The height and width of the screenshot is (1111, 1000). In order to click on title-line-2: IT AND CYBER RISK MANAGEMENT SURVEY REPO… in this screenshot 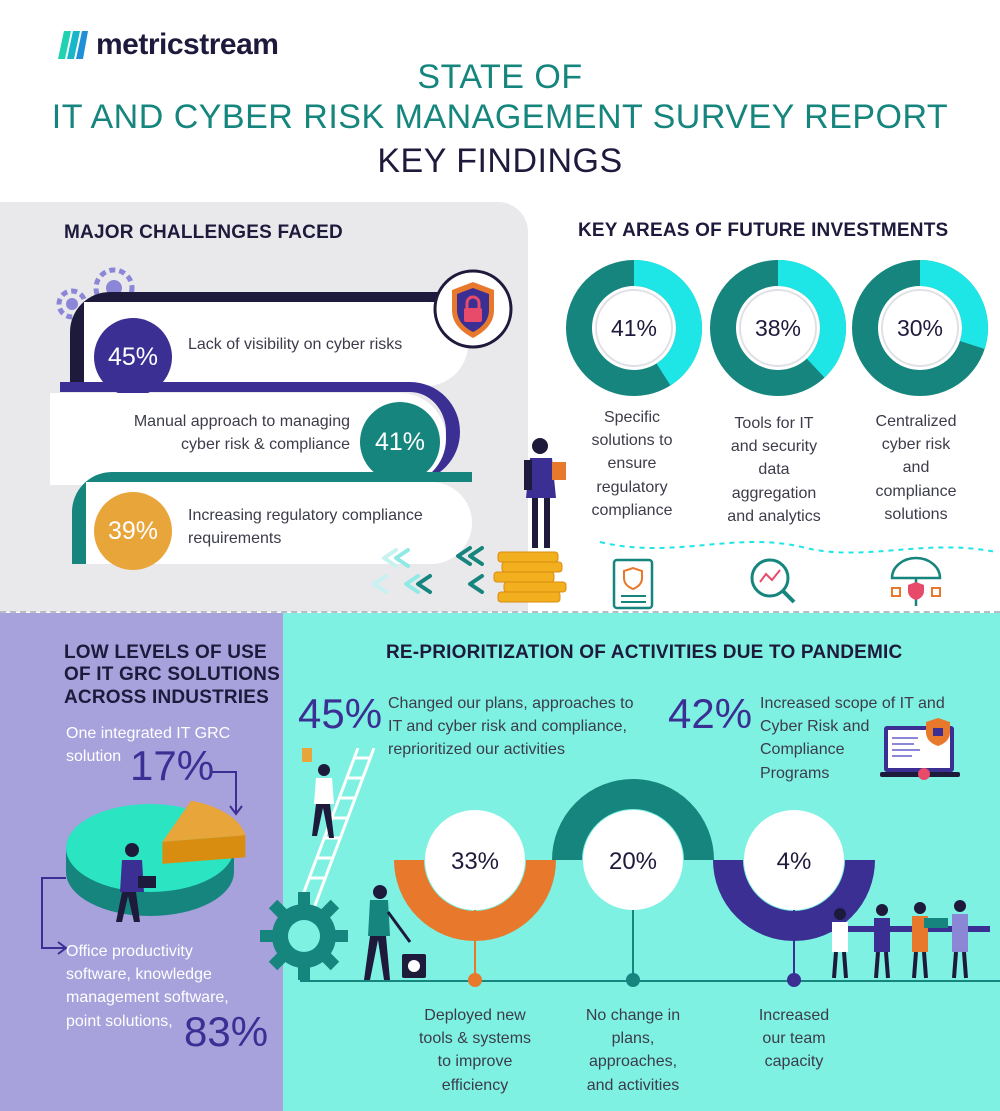, I will do `click(500, 117)`.